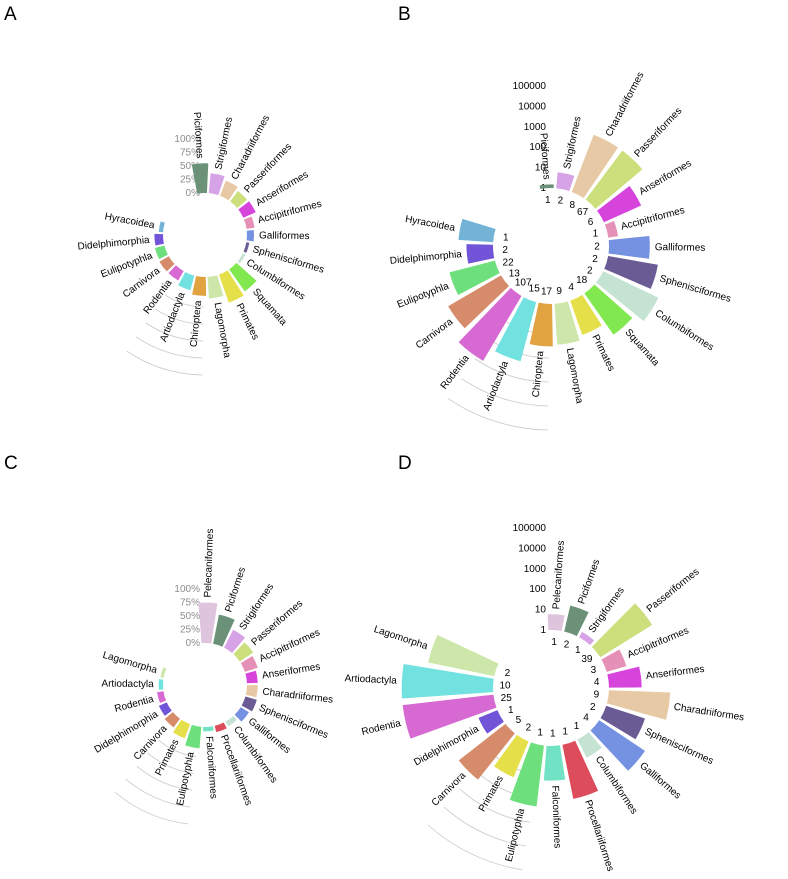  What do you see at coordinates (587, 659) in the screenshot?
I see `value-label-passeriformes: 39` at bounding box center [587, 659].